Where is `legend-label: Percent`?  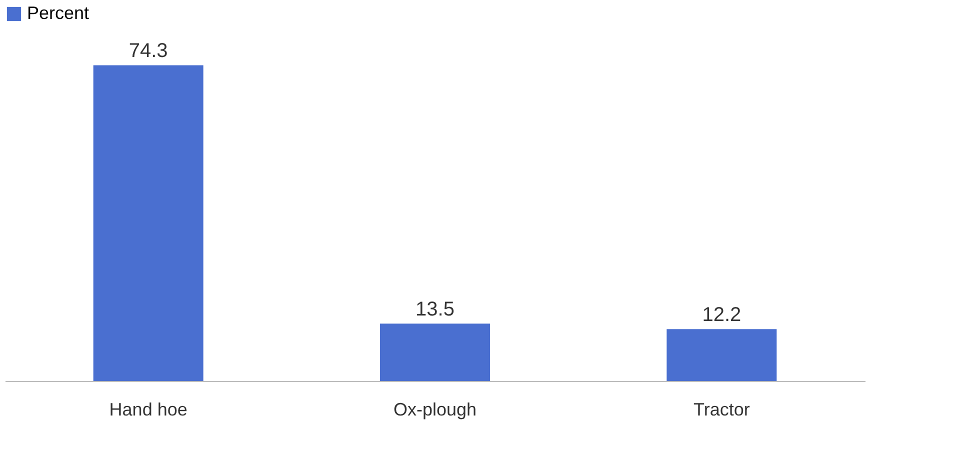 legend-label: Percent is located at coordinates (58, 13).